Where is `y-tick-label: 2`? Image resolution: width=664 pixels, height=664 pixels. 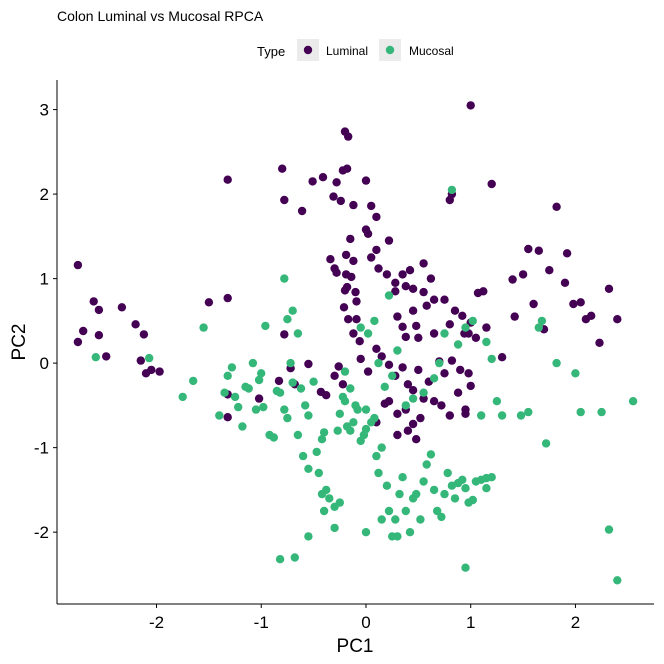 y-tick-label: 2 is located at coordinates (44, 194).